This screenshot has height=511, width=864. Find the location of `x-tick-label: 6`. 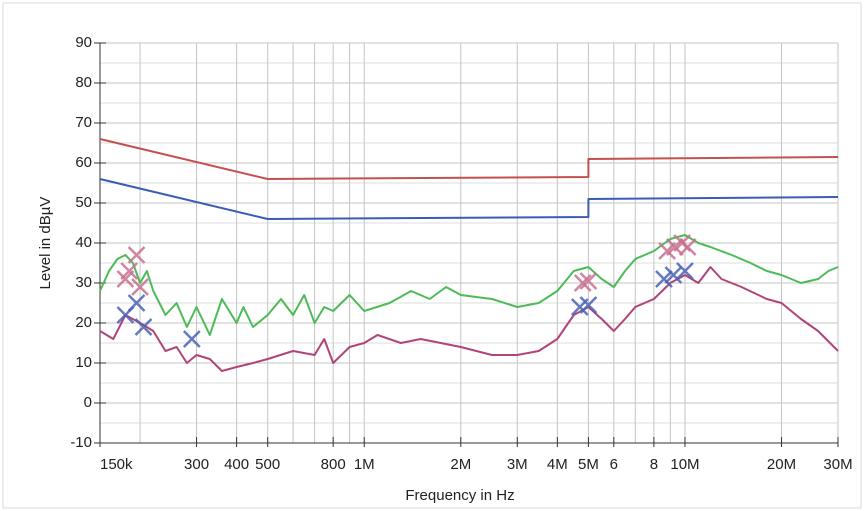

x-tick-label: 6 is located at coordinates (614, 464).